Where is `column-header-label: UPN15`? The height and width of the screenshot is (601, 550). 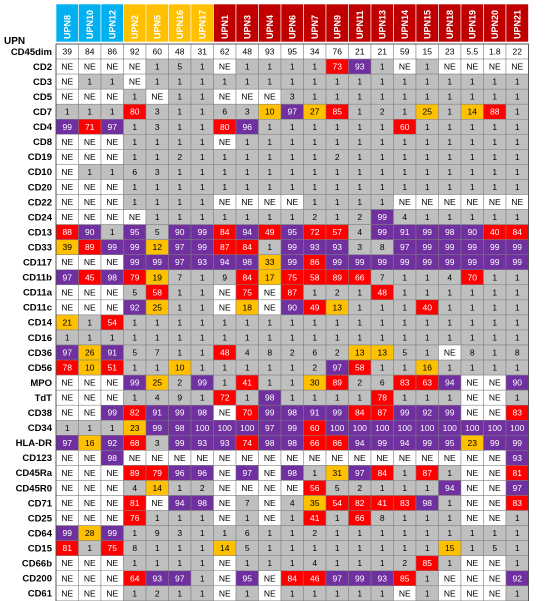 column-header-label: UPN15 is located at coordinates (427, 24).